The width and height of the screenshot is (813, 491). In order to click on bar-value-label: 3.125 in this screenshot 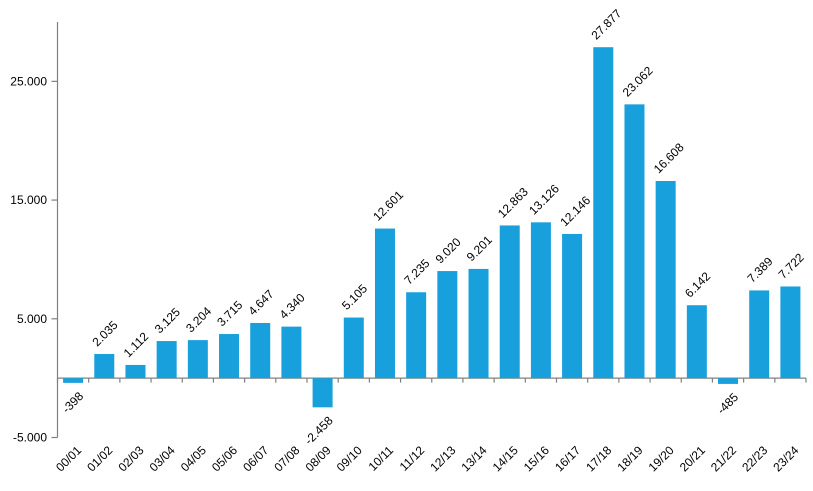, I will do `click(167, 320)`.